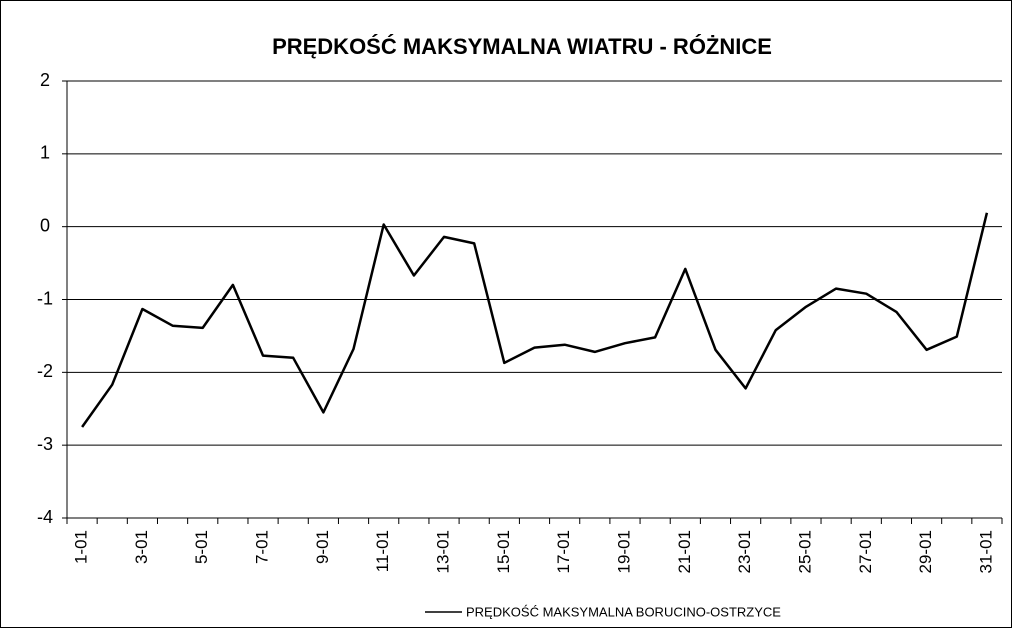 This screenshot has height=629, width=1013. What do you see at coordinates (503, 551) in the screenshot?
I see `x-tick-label: 15-01` at bounding box center [503, 551].